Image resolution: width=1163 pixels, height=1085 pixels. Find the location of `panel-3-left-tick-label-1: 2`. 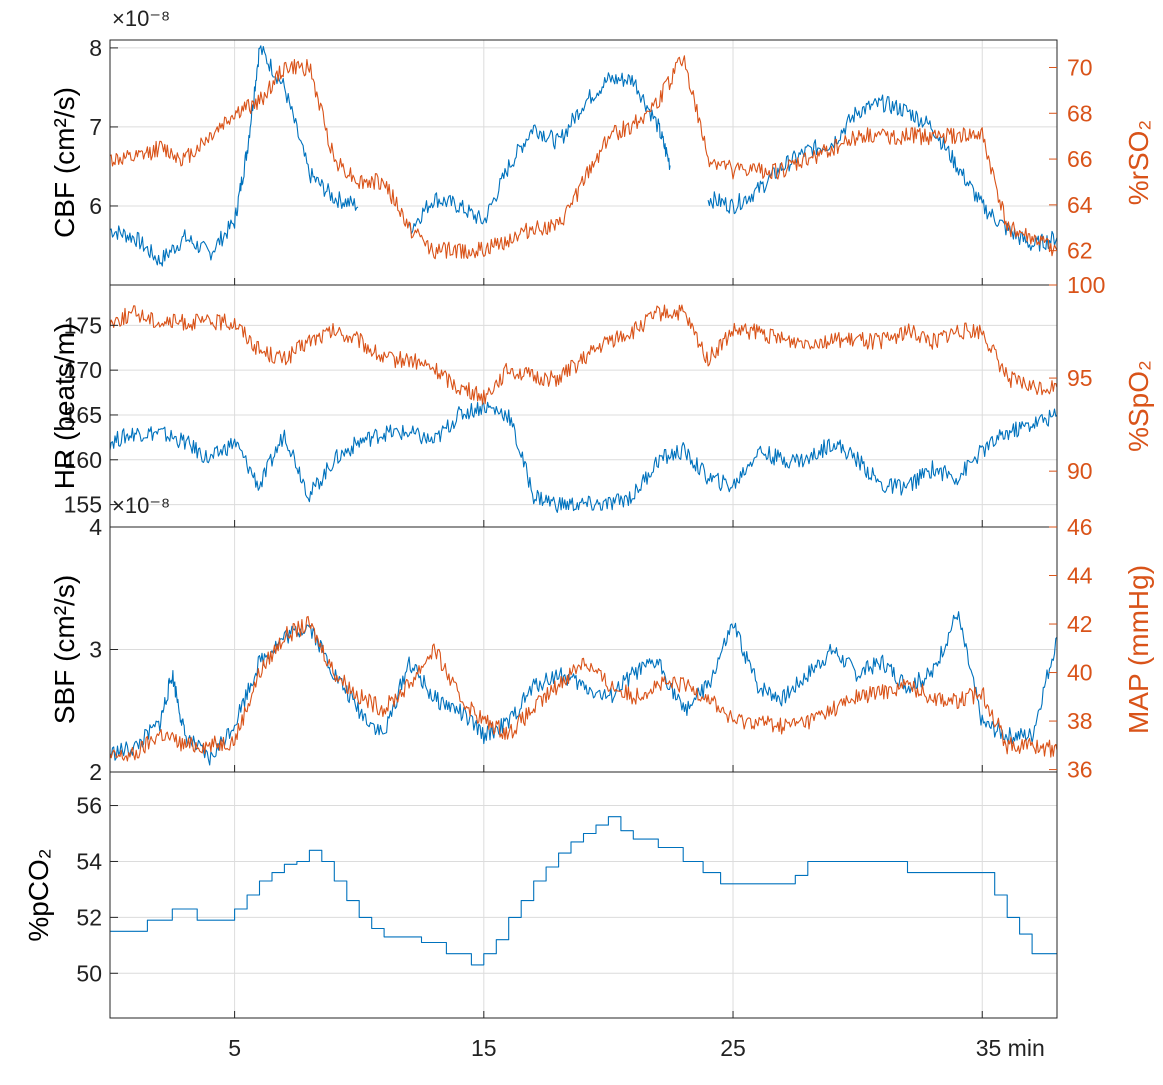

panel-3-left-tick-label-1: 2 is located at coordinates (95, 772).